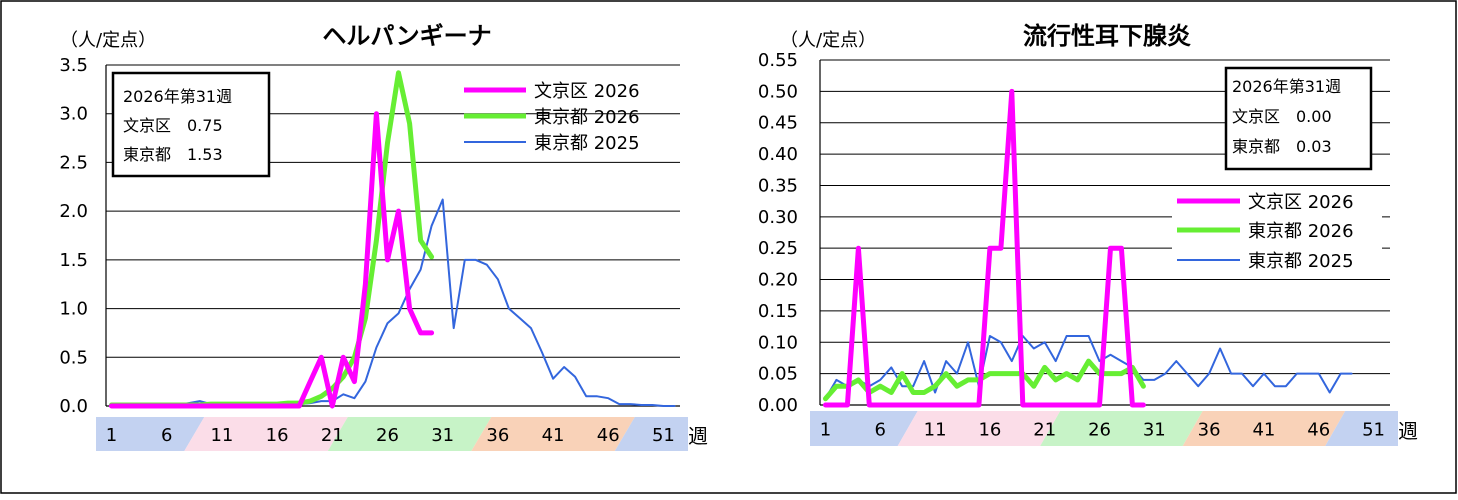 Image resolution: width=1458 pixels, height=500 pixels. I want to click on y-tick-label: 0.45, so click(778, 123).